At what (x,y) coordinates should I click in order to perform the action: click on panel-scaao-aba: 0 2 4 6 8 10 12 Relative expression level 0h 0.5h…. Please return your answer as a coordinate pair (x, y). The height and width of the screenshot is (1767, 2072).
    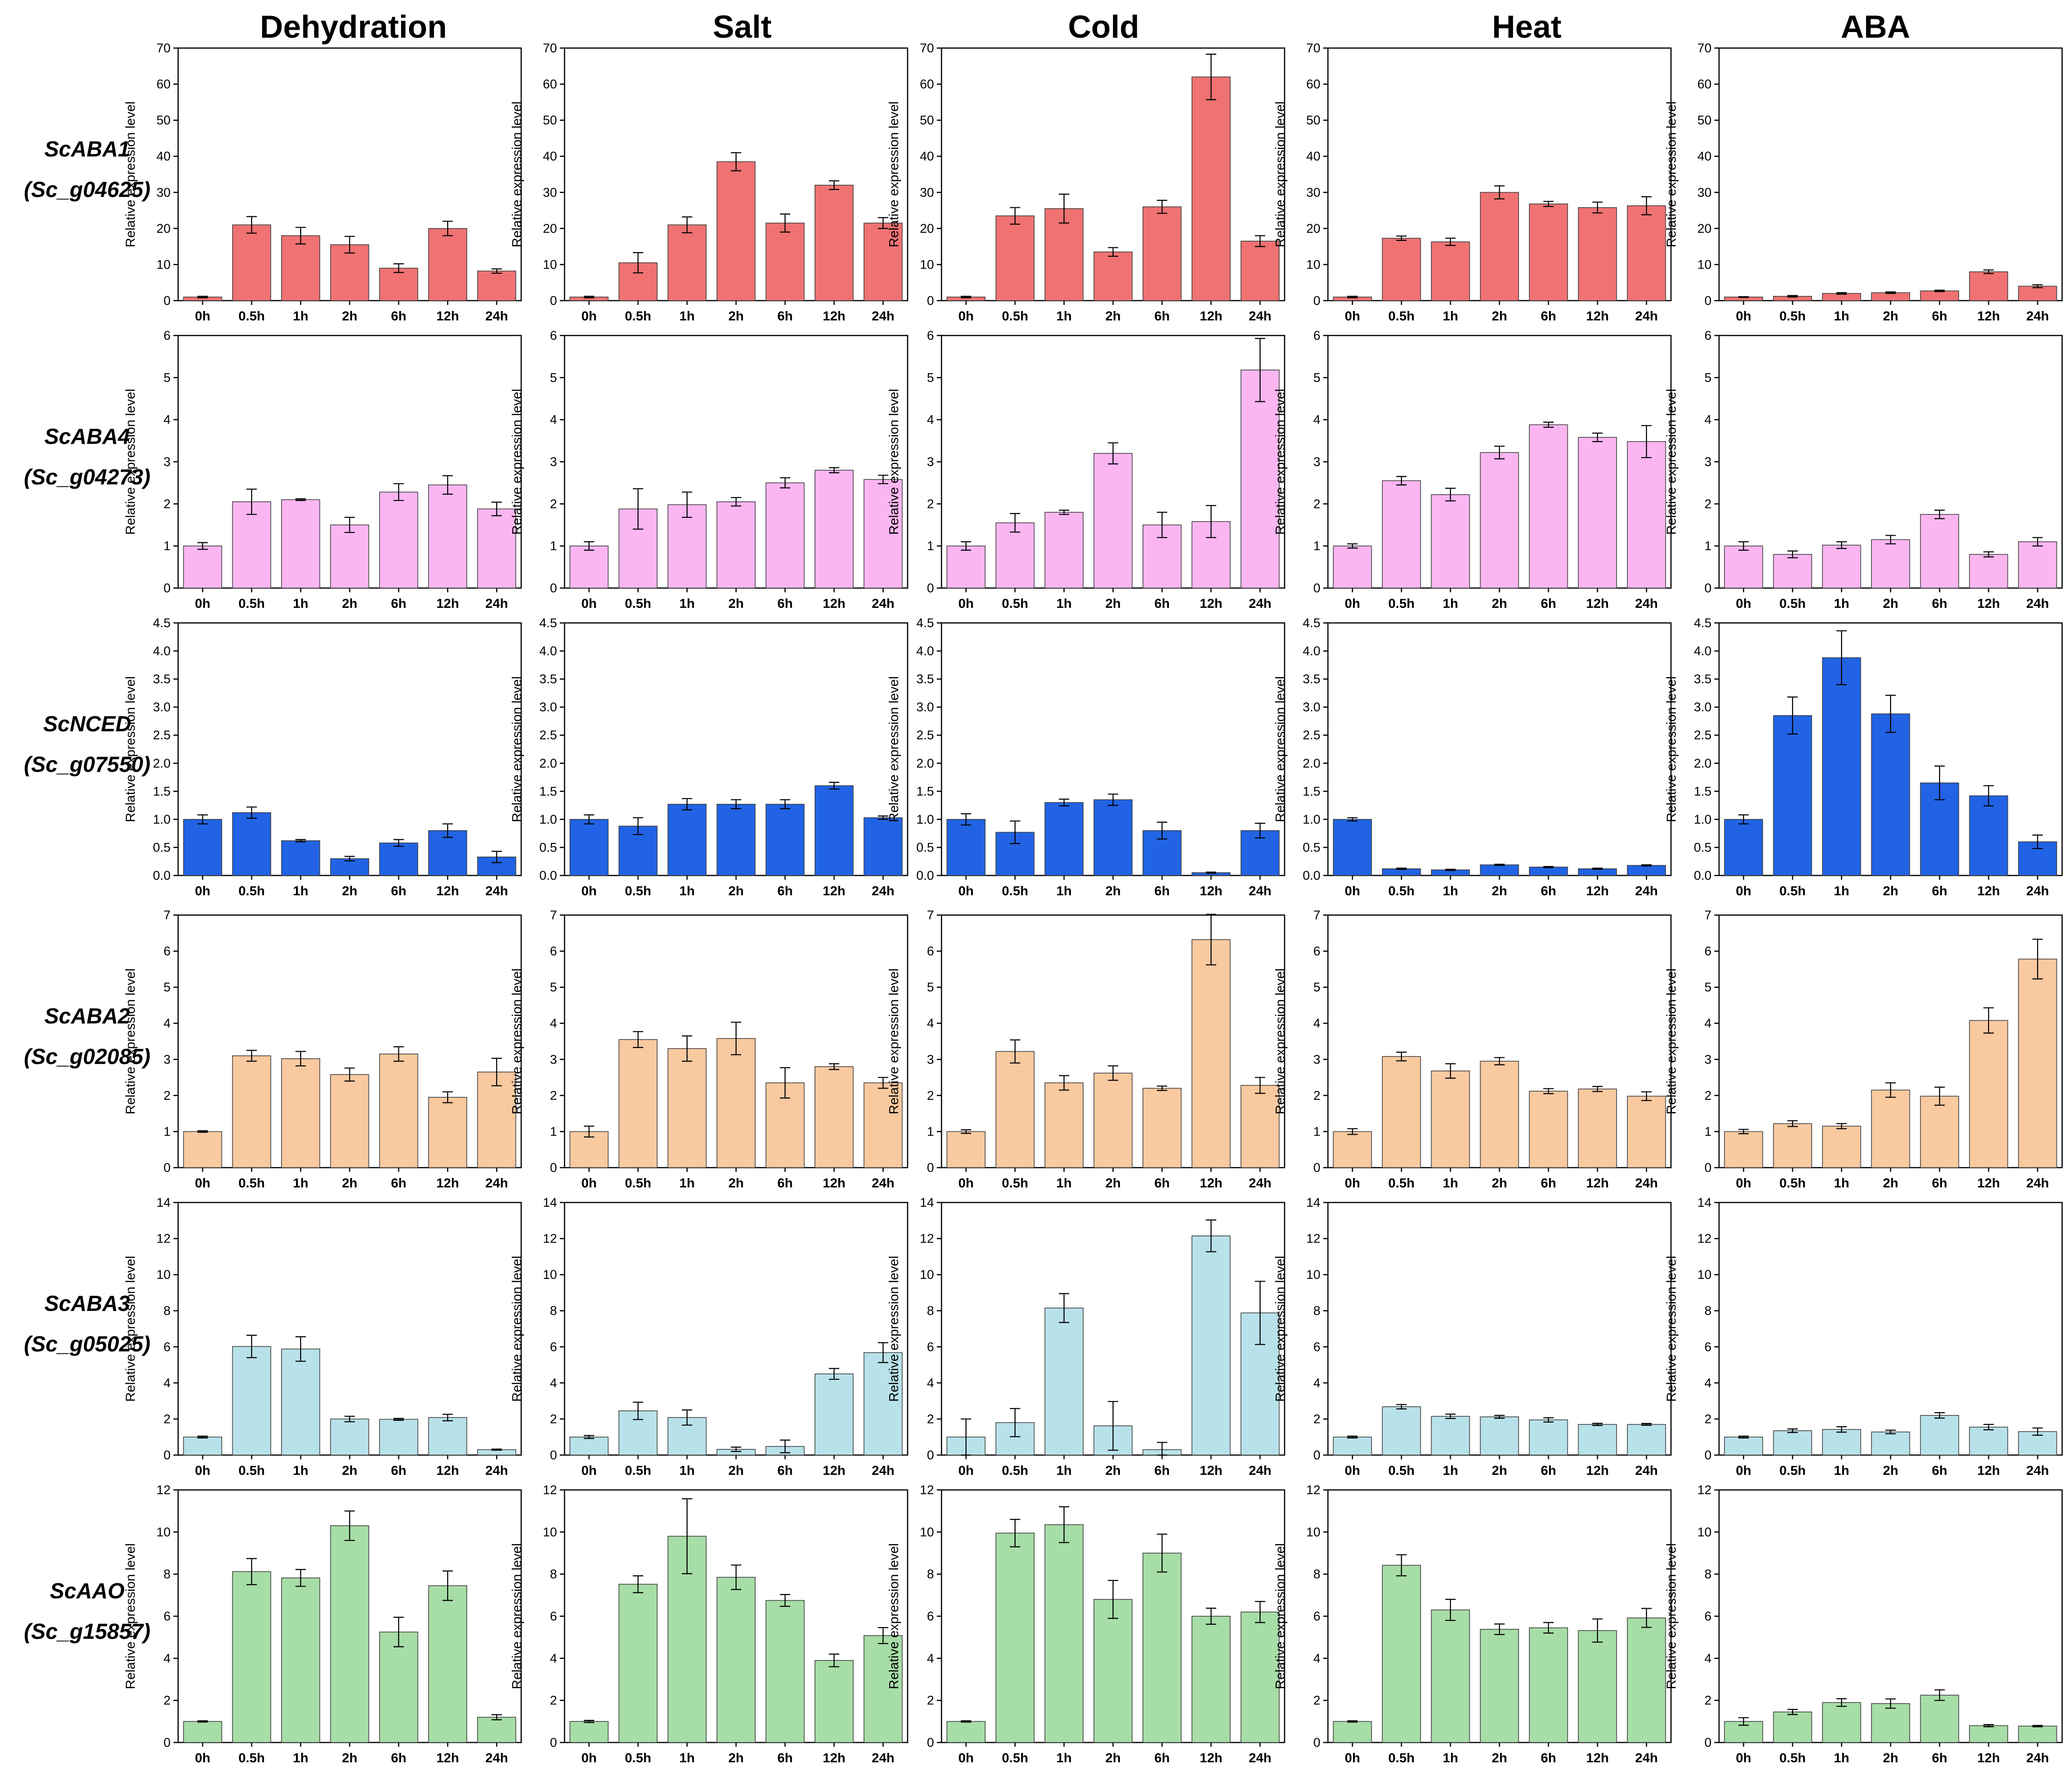
    Looking at the image, I should click on (1863, 1624).